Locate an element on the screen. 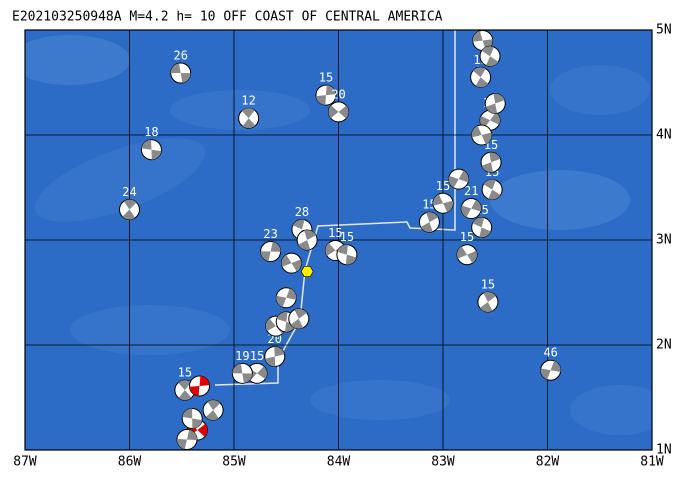 Image resolution: width=685 pixels, height=477 pixels. depth-label: 20 is located at coordinates (338, 94).